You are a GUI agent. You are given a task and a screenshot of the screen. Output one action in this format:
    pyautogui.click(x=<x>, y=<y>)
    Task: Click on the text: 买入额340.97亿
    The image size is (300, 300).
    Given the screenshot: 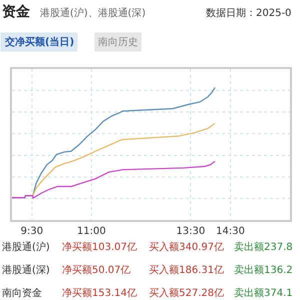 What is the action you would take?
    pyautogui.click(x=186, y=247)
    